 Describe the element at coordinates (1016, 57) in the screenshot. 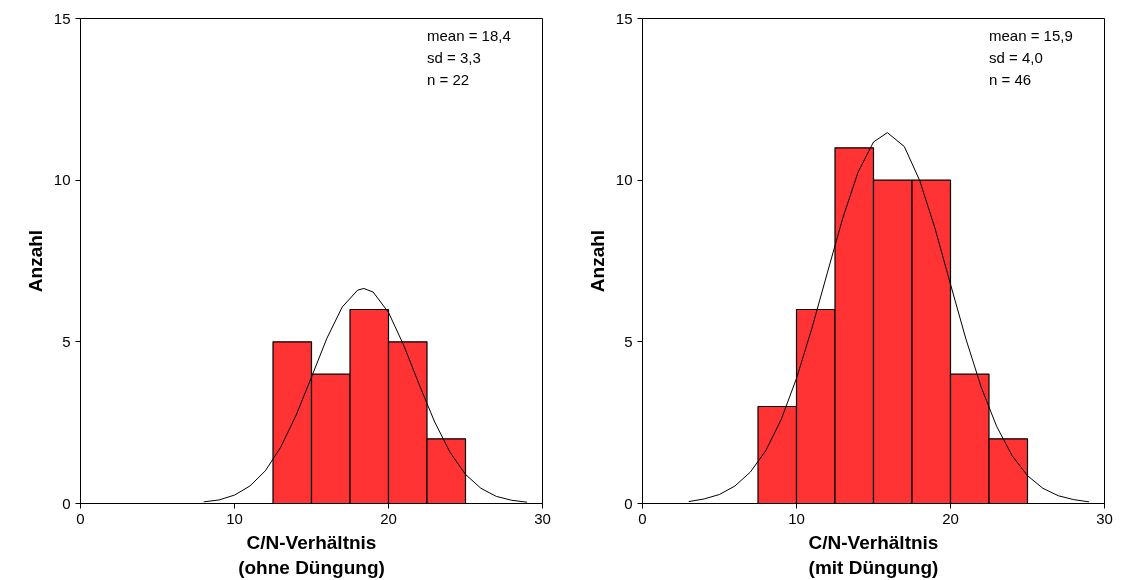

I see `annotation: sd = 4,0` at that location.